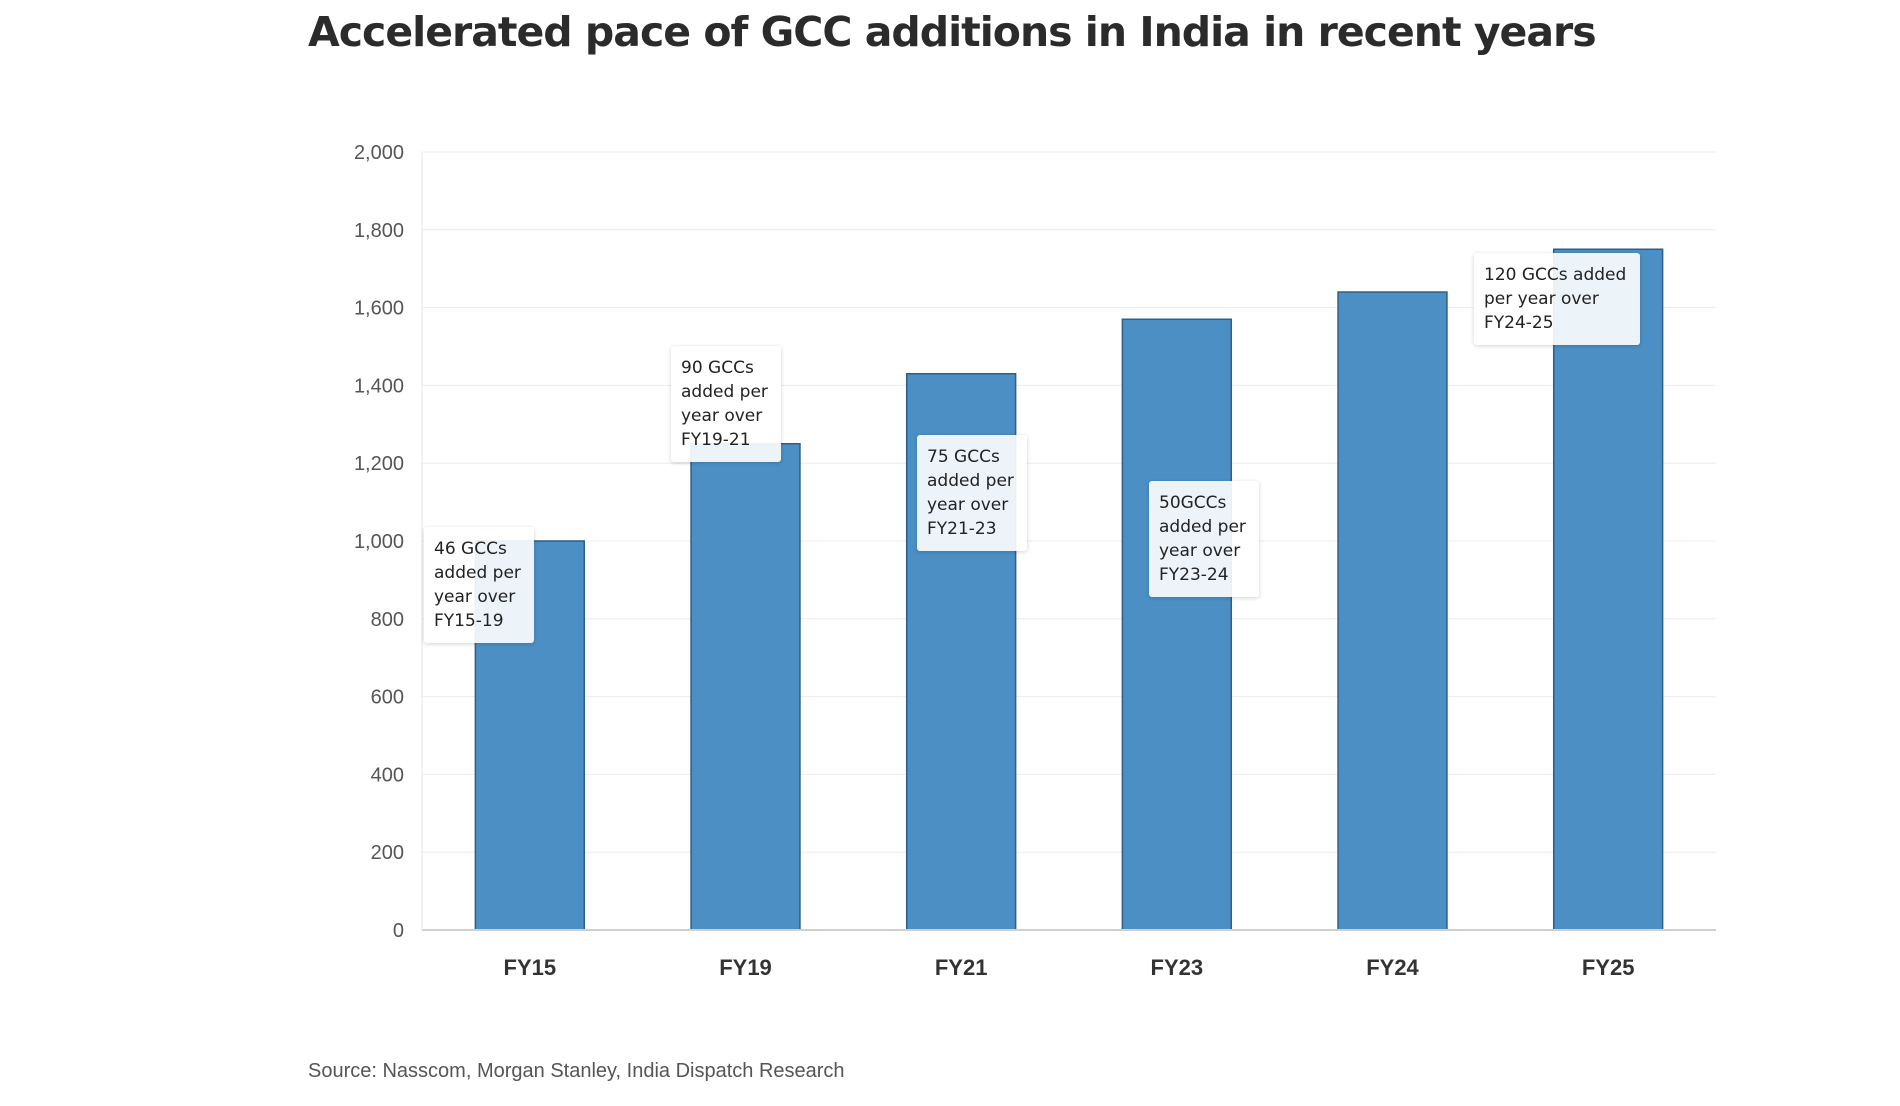  Describe the element at coordinates (1608, 589) in the screenshot. I see `bar-fy25` at that location.